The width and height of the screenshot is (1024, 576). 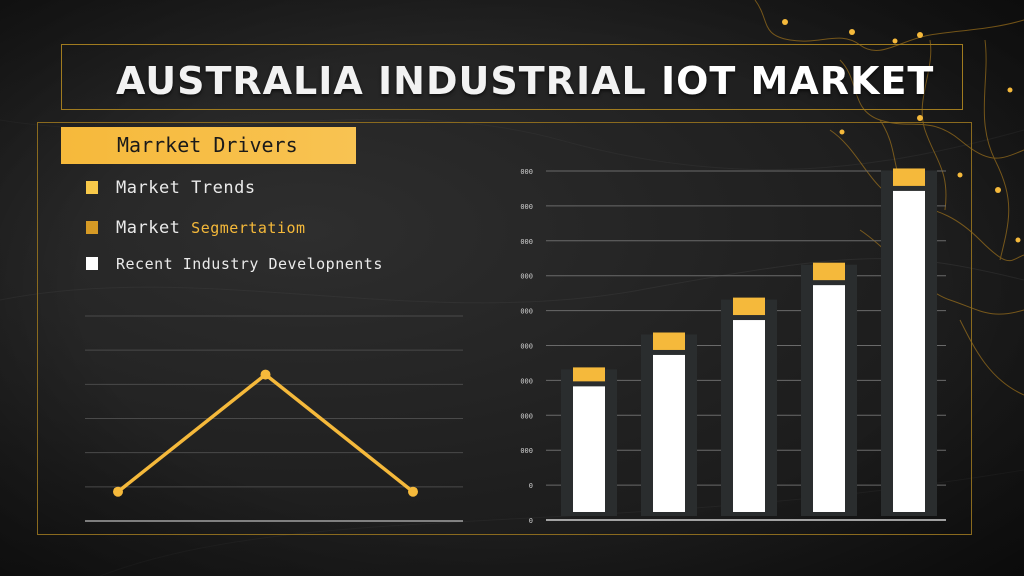 I want to click on orange-square-icon, so click(x=92, y=227).